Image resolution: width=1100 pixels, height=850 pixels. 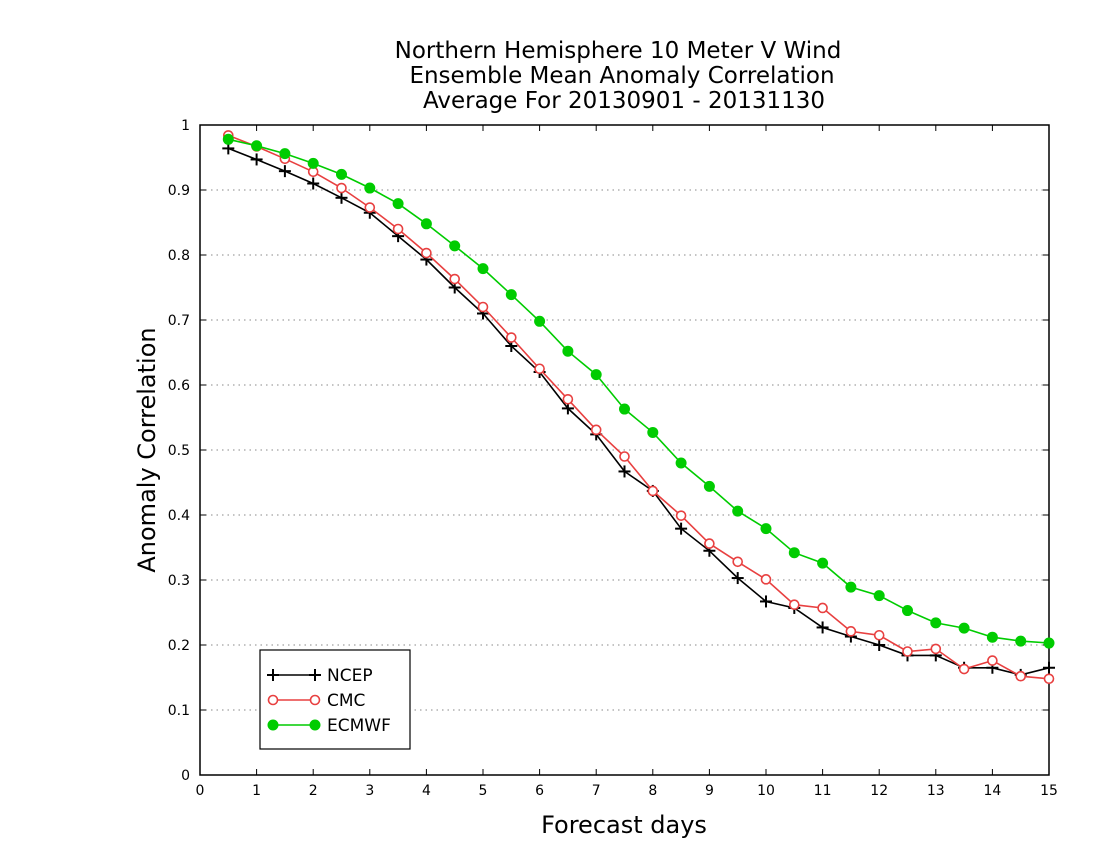 What do you see at coordinates (179, 451) in the screenshot?
I see `y-tick-label: 0.5` at bounding box center [179, 451].